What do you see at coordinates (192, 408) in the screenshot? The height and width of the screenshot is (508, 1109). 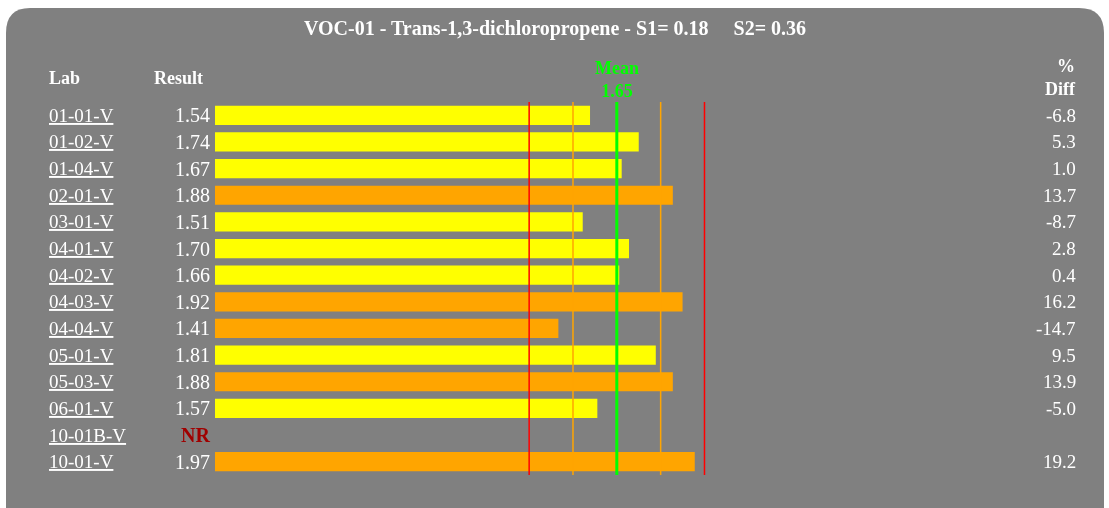 I see `data-label: 1.57` at bounding box center [192, 408].